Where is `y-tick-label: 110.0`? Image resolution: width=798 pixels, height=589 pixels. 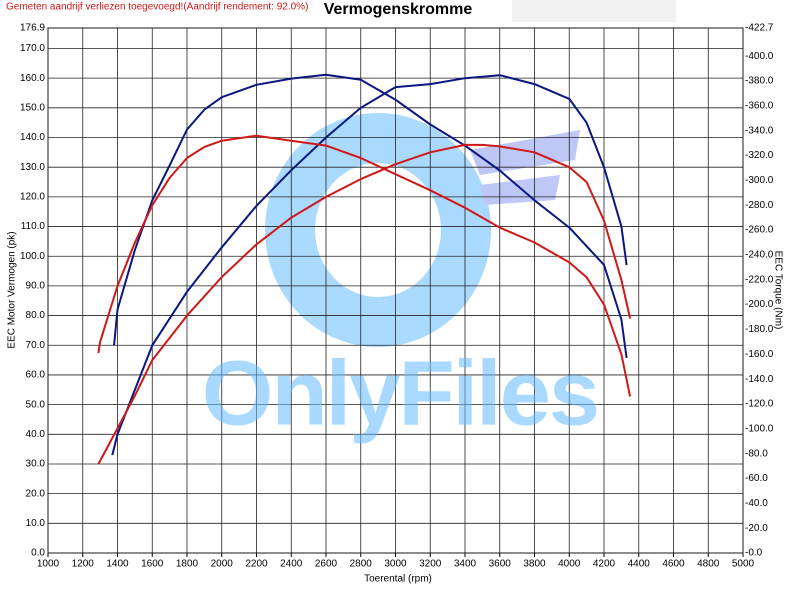
y-tick-label: 110.0 is located at coordinates (33, 226).